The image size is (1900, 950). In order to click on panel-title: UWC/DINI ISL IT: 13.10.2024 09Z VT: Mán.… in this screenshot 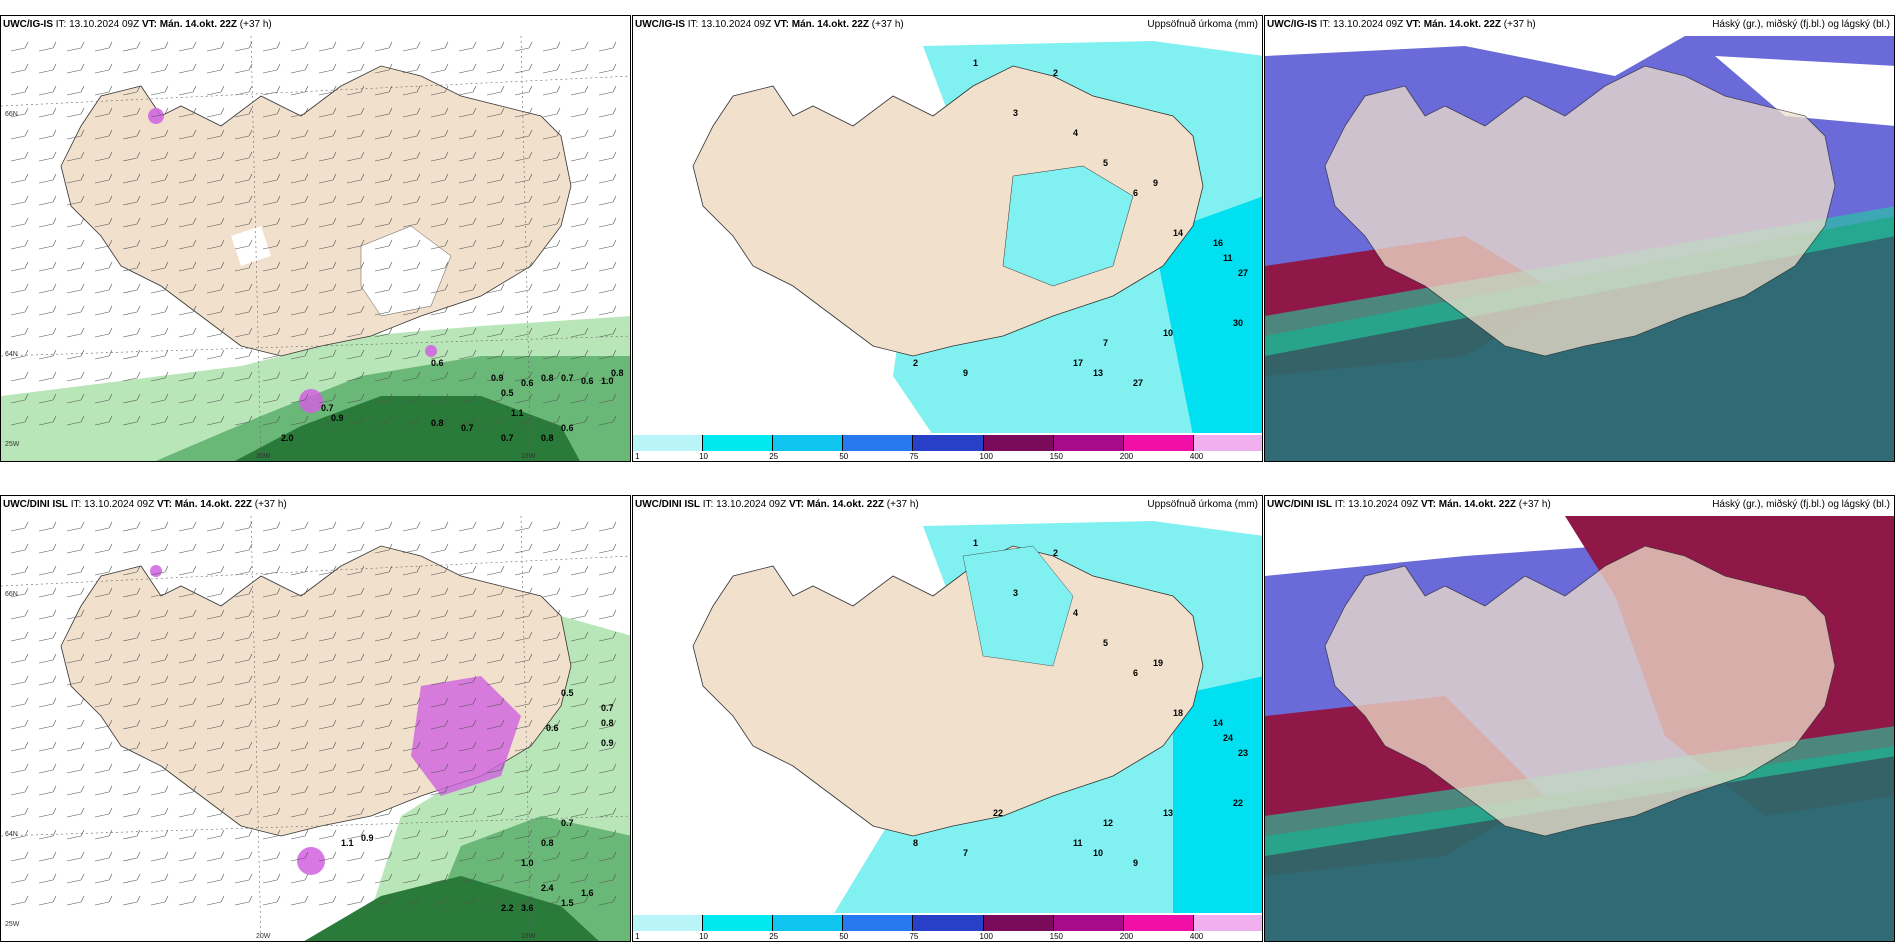, I will do `click(145, 504)`.